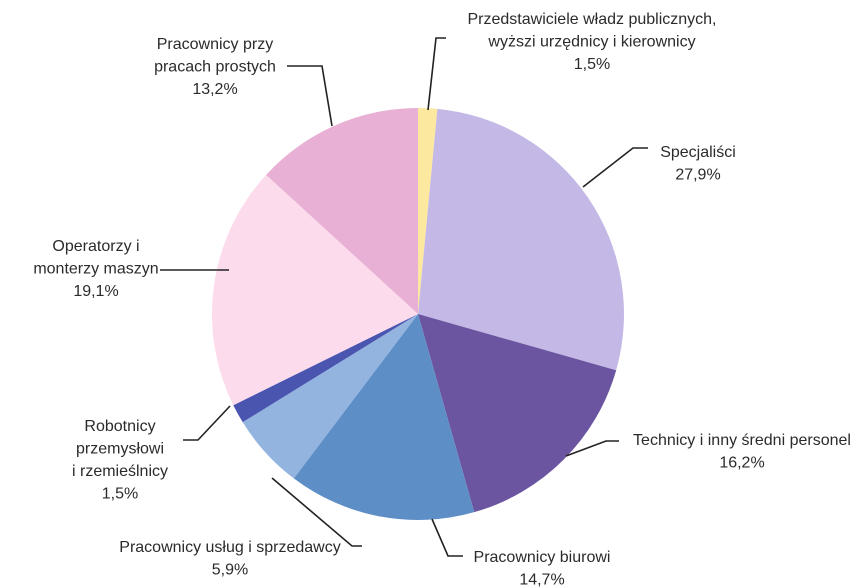  I want to click on value-label: 14,7%, so click(541, 580).